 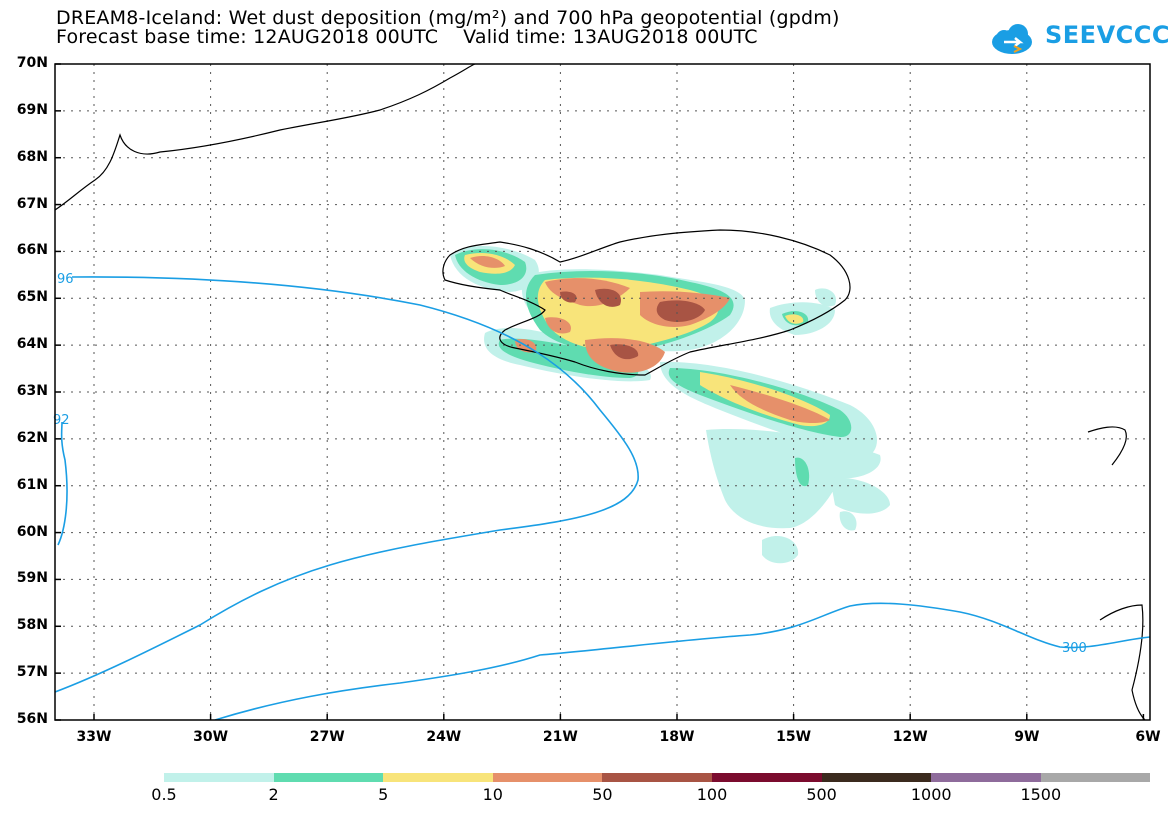 I want to click on latitude-label: 69N, so click(x=32, y=109).